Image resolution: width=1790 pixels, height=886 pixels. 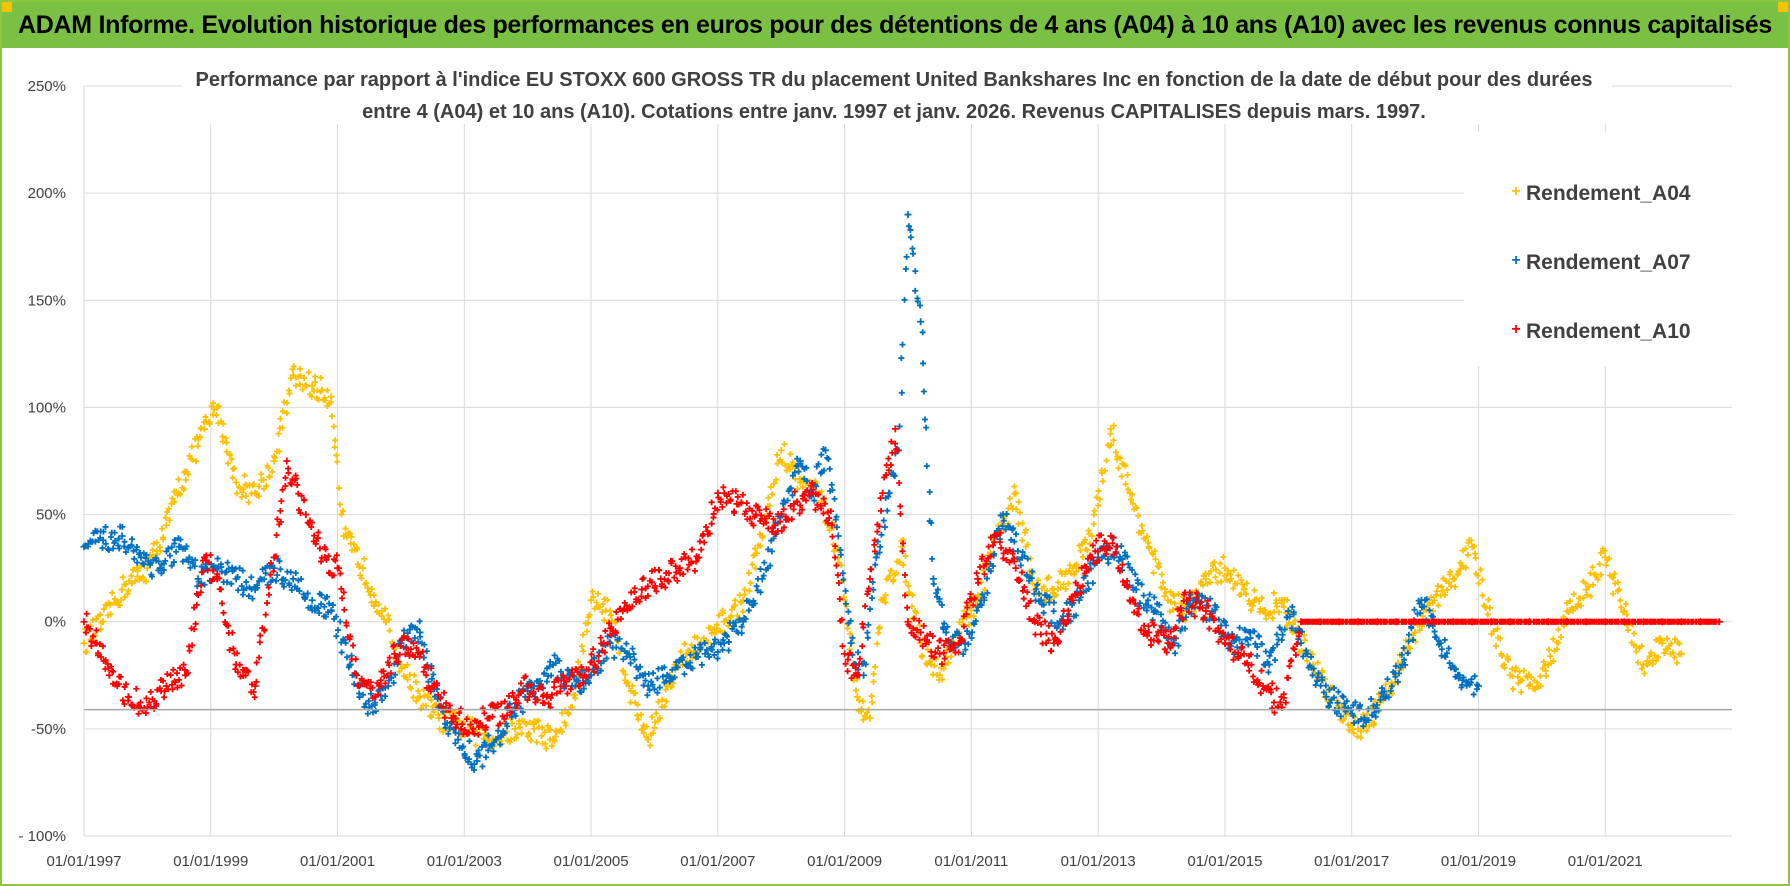 I want to click on banner-corner-left, so click(x=7, y=7).